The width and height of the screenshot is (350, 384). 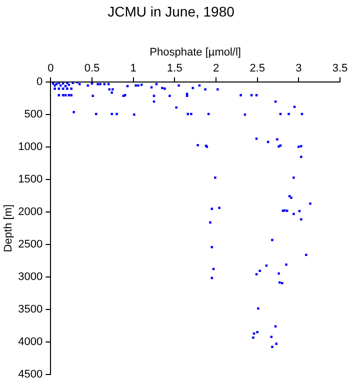 I want to click on y-tick-label: 3500, so click(x=30, y=310).